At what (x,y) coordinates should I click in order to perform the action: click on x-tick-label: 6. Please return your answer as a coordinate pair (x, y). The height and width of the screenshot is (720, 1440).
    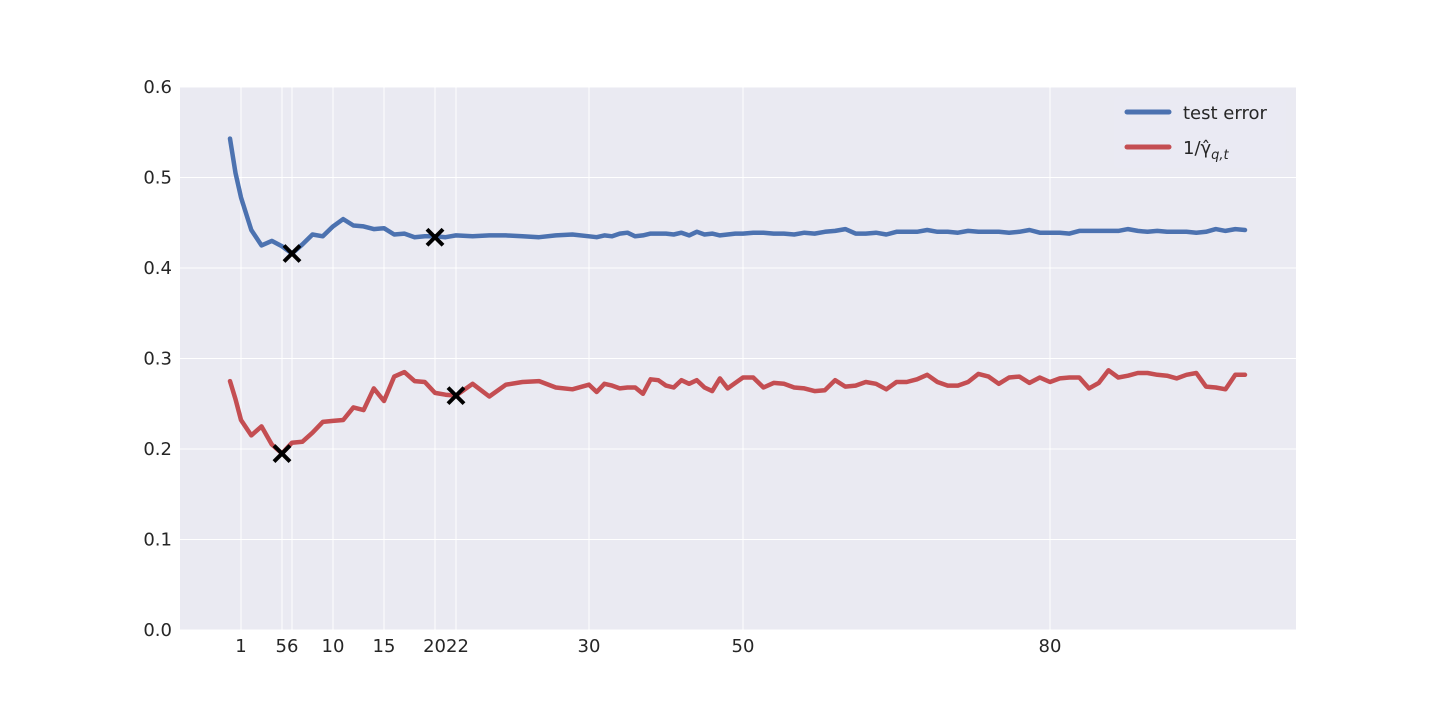
    Looking at the image, I should click on (292, 646).